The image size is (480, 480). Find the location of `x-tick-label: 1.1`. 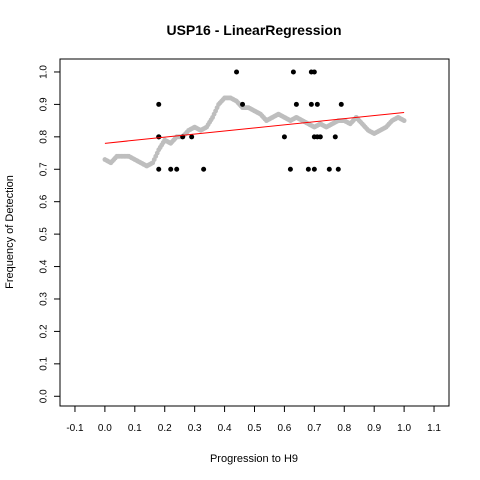

x-tick-label: 1.1 is located at coordinates (434, 428).